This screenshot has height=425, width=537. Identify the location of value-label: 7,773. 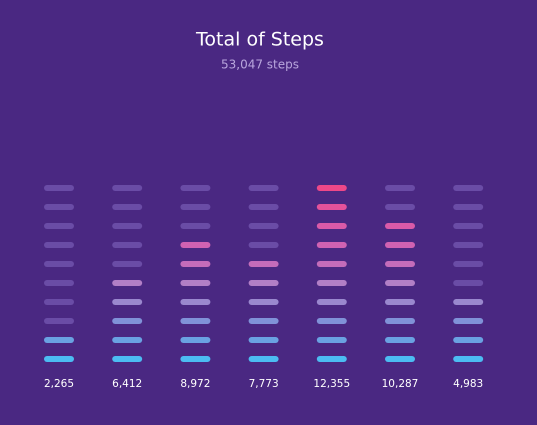
(264, 384).